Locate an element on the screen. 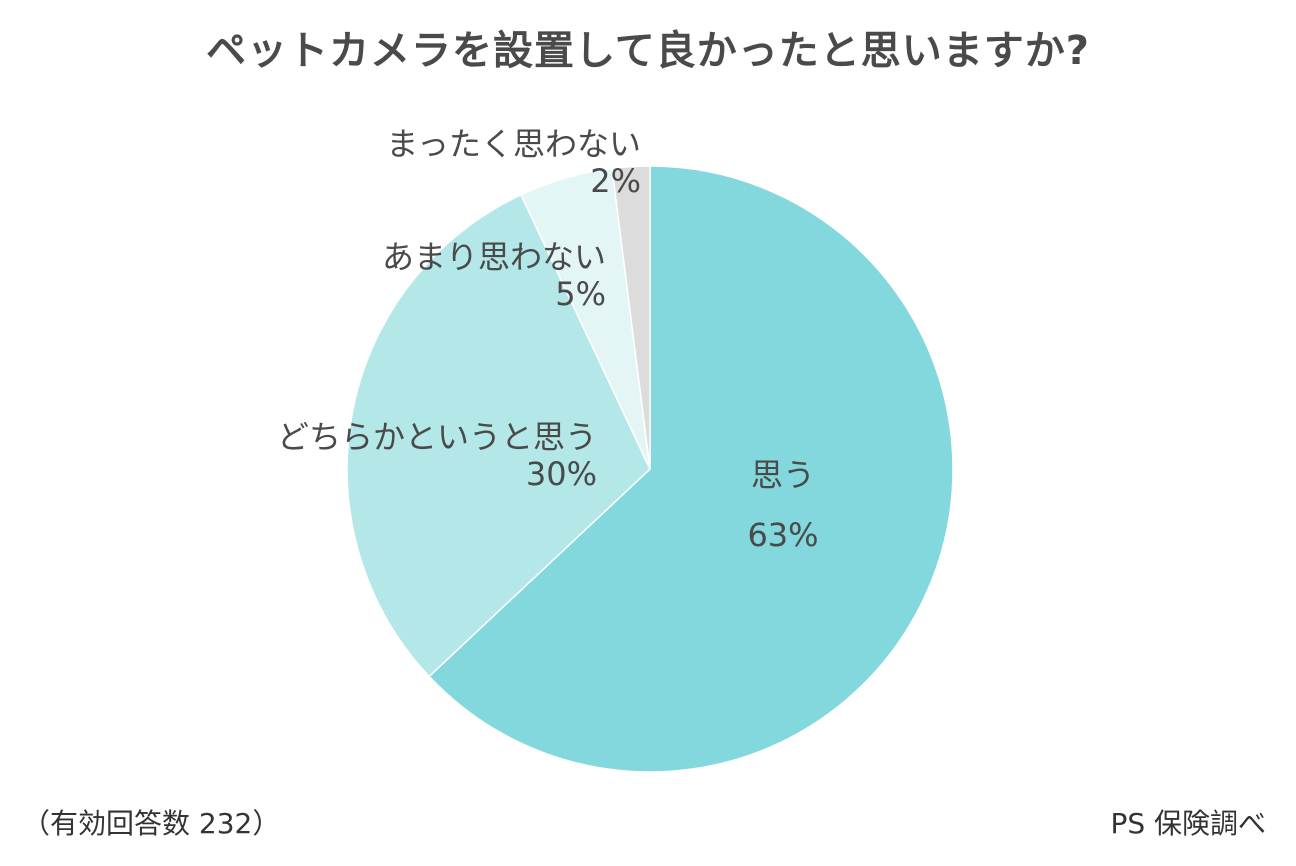  slice-value-label-2: 30% is located at coordinates (561, 474).